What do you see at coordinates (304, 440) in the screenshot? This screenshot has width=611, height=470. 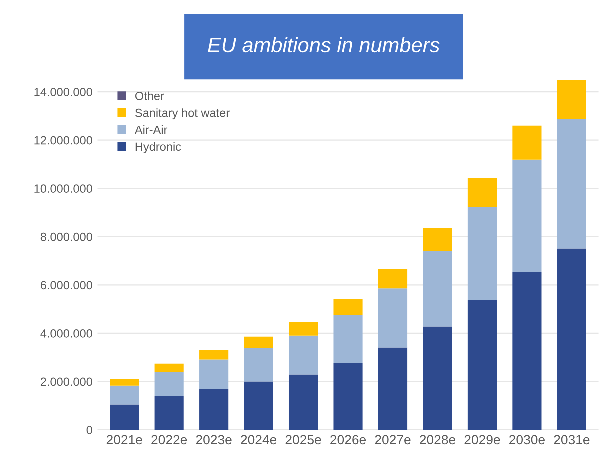 I see `x-tick-label: 2025e` at bounding box center [304, 440].